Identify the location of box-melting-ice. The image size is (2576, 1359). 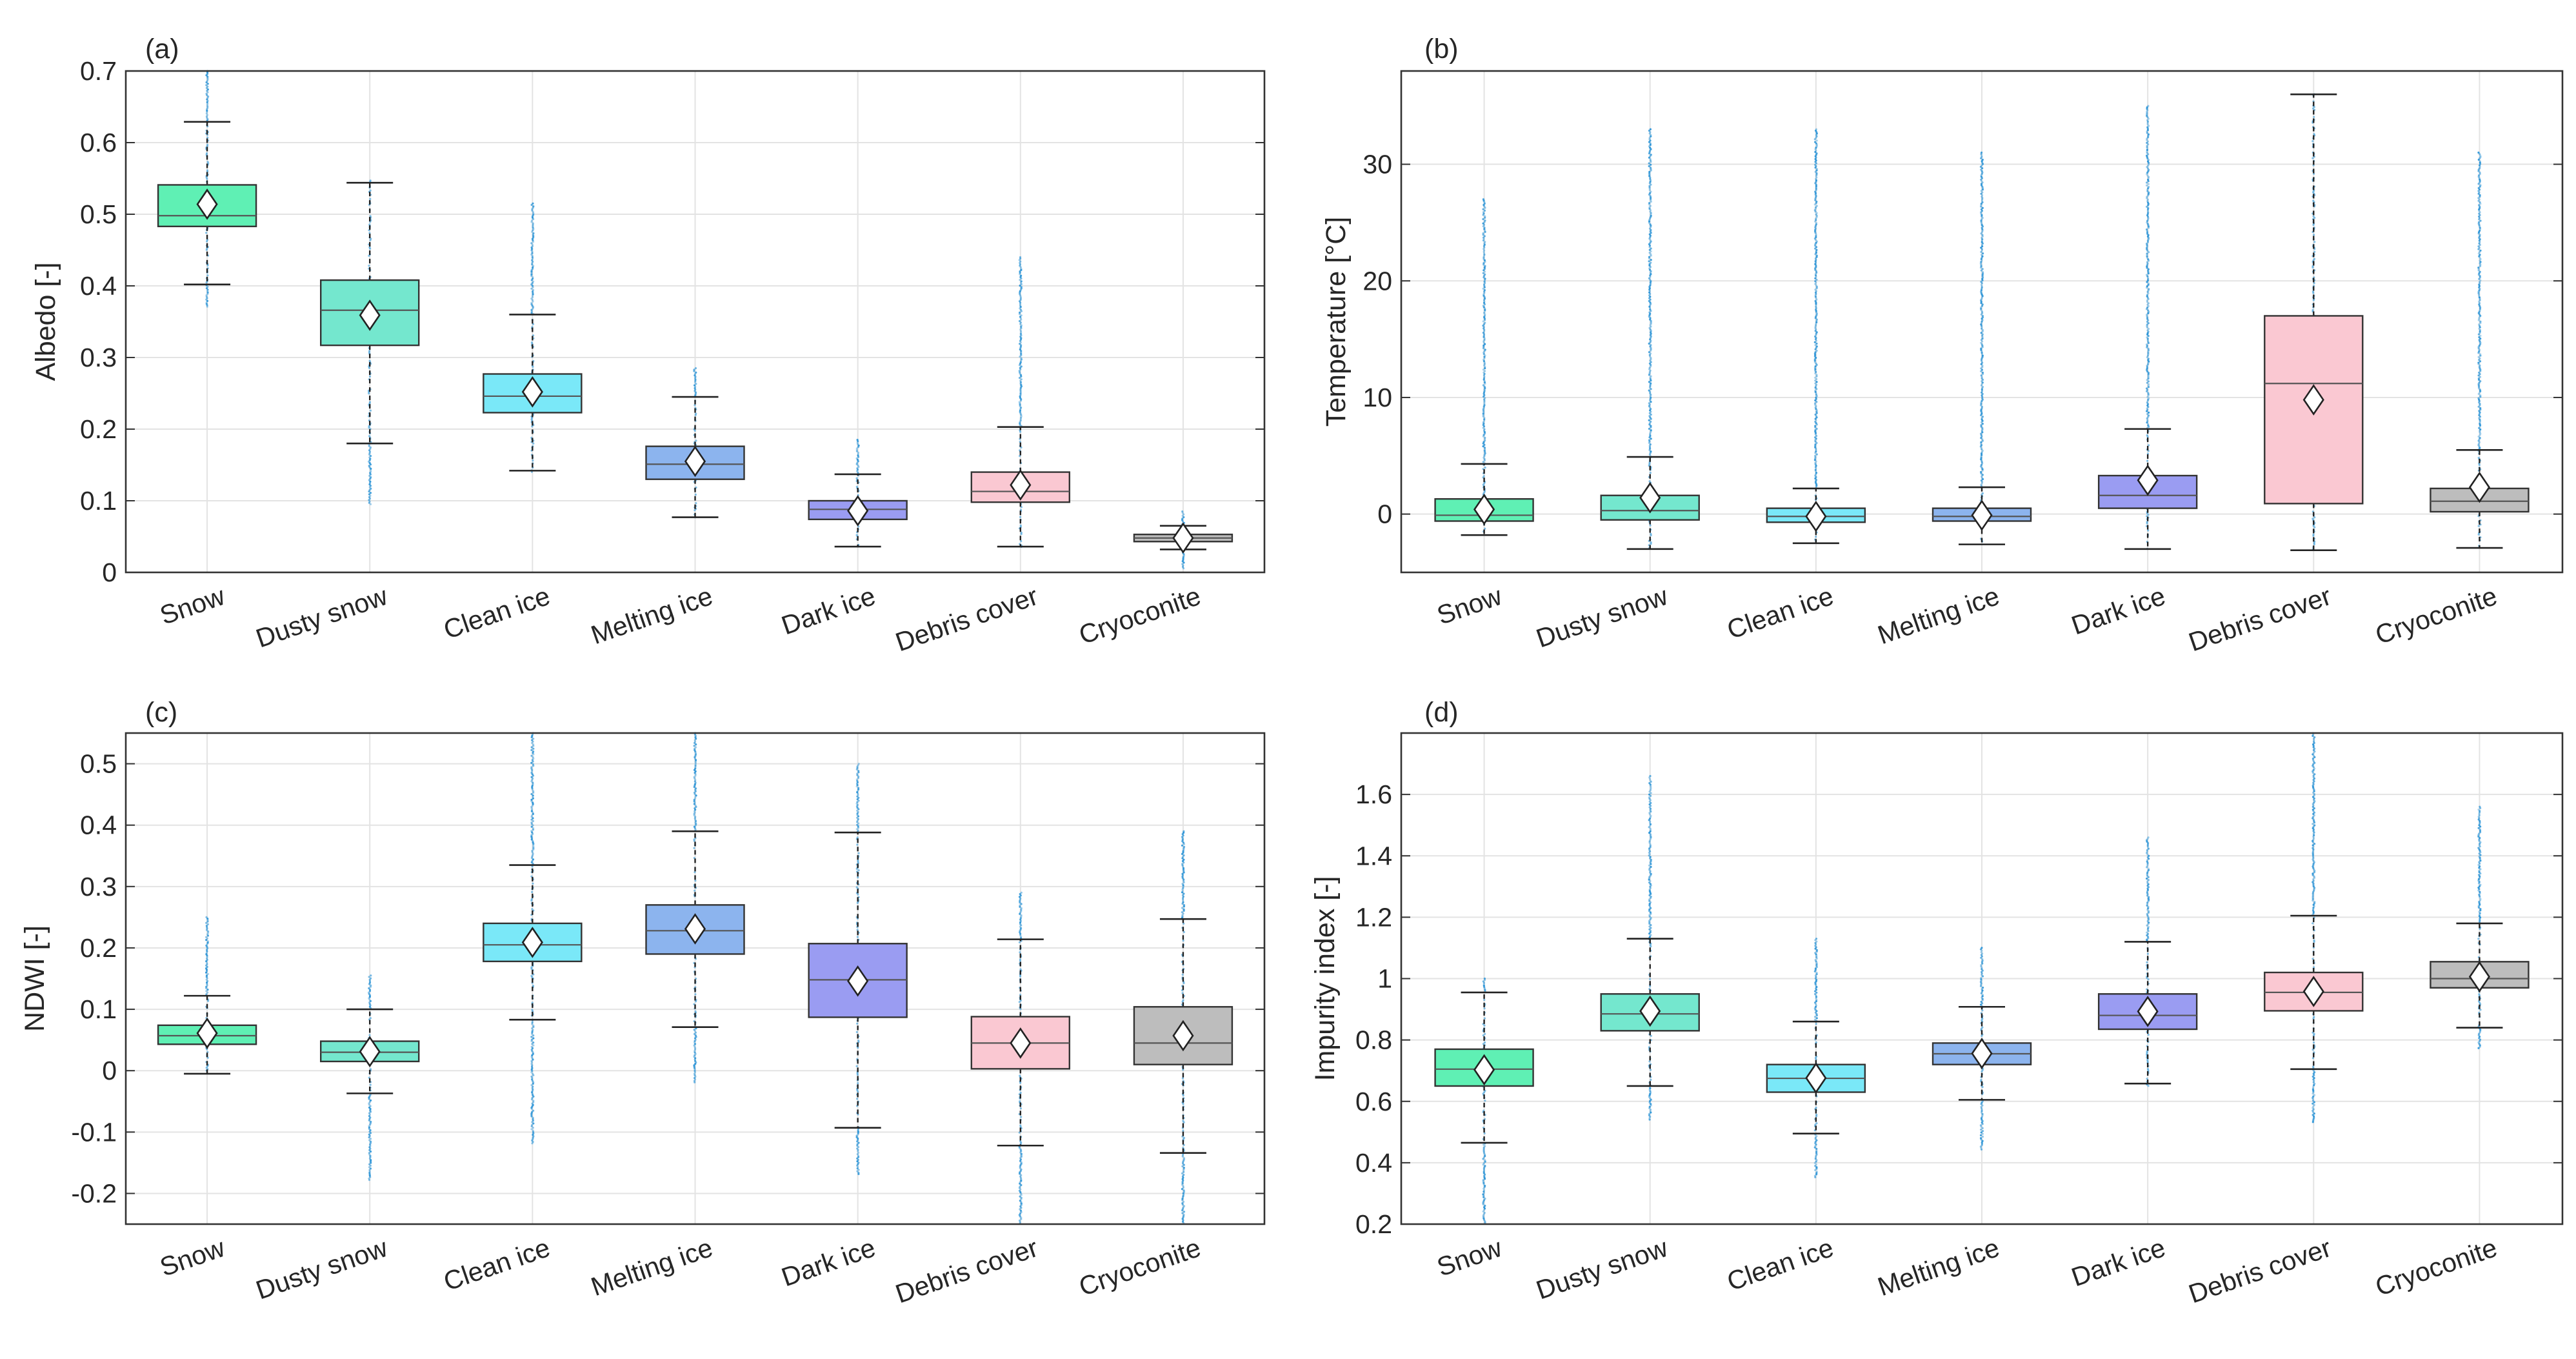
(695, 443).